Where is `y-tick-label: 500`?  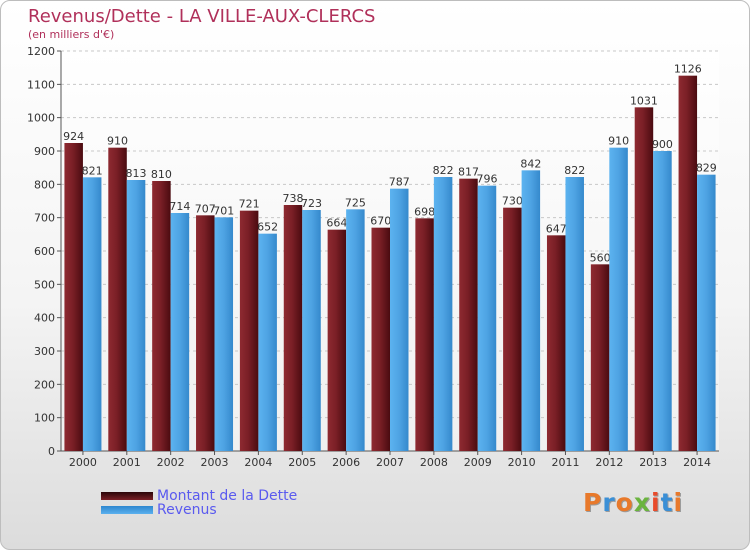 y-tick-label: 500 is located at coordinates (44, 284).